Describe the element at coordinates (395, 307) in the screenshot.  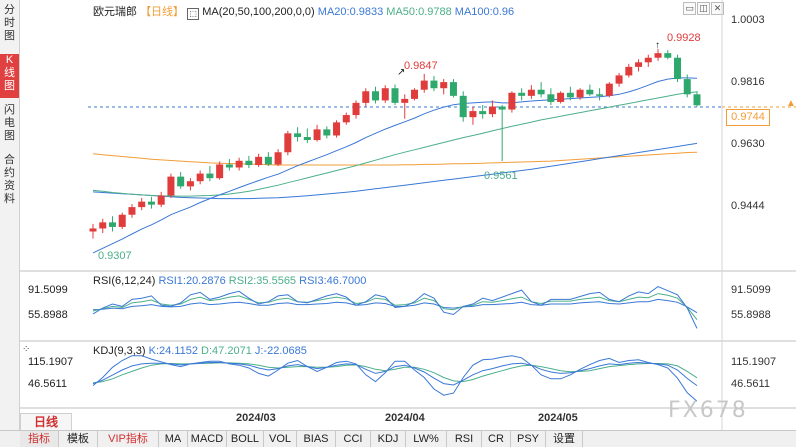
I see `rsi1-line` at that location.